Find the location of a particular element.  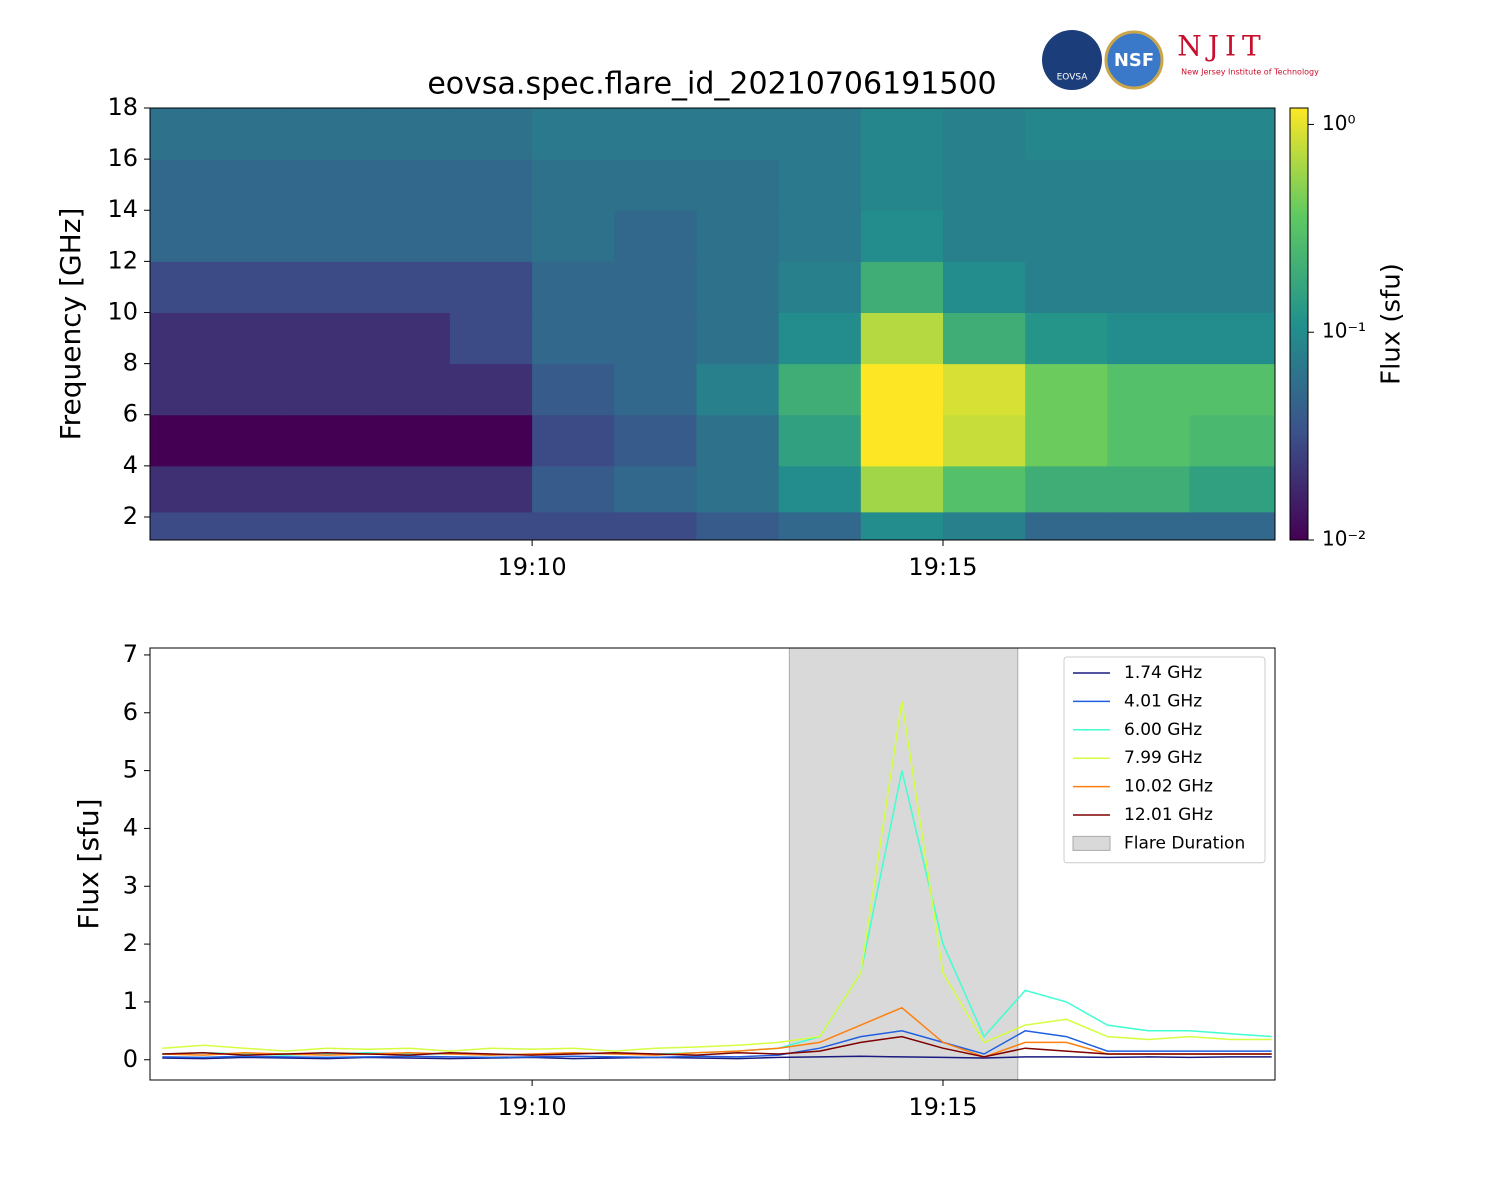

y-tick-label: 5 is located at coordinates (130, 770).